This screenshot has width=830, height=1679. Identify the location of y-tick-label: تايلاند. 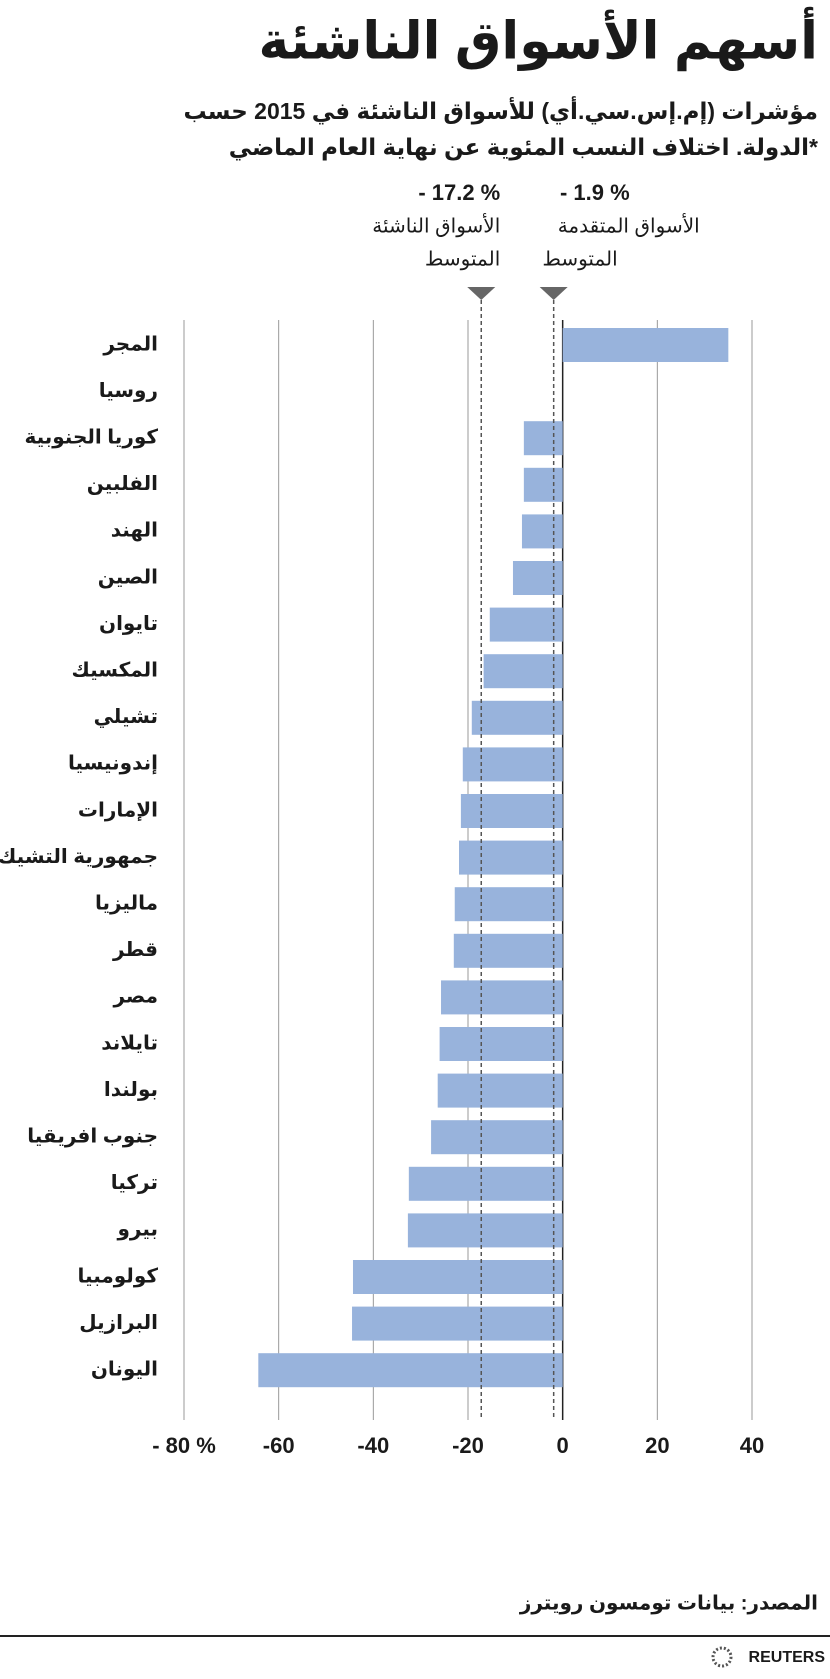
(129, 1043).